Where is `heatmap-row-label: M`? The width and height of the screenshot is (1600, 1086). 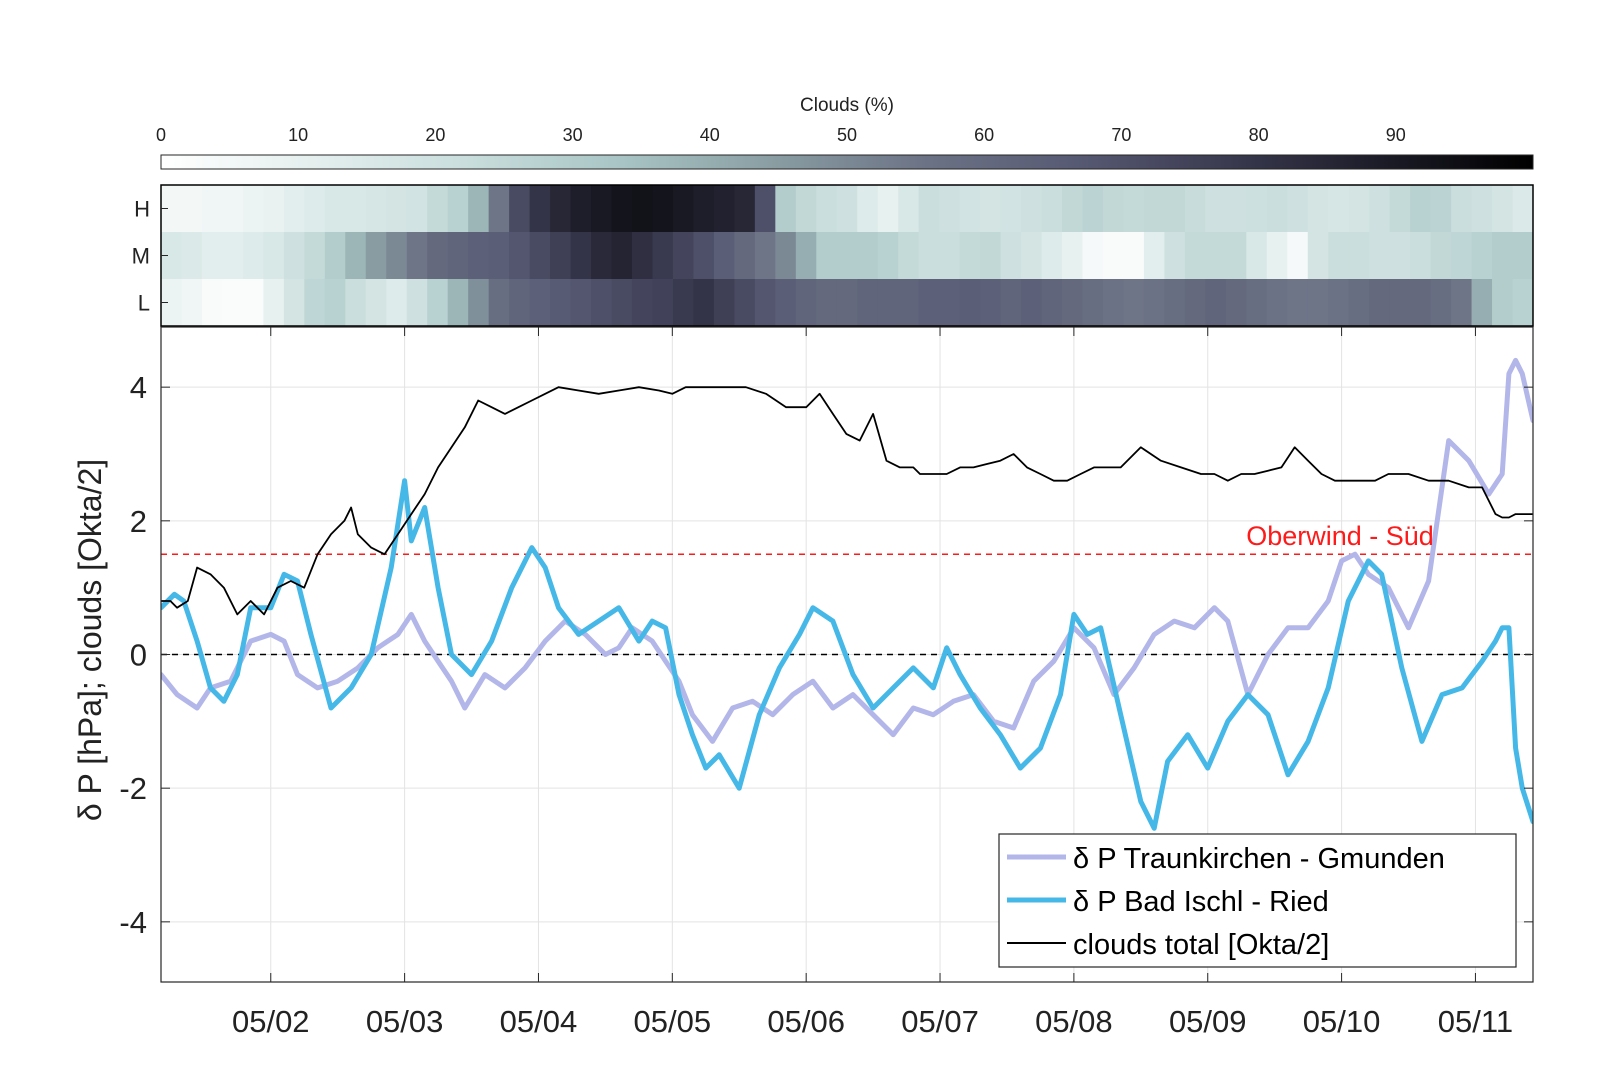 heatmap-row-label: M is located at coordinates (141, 256).